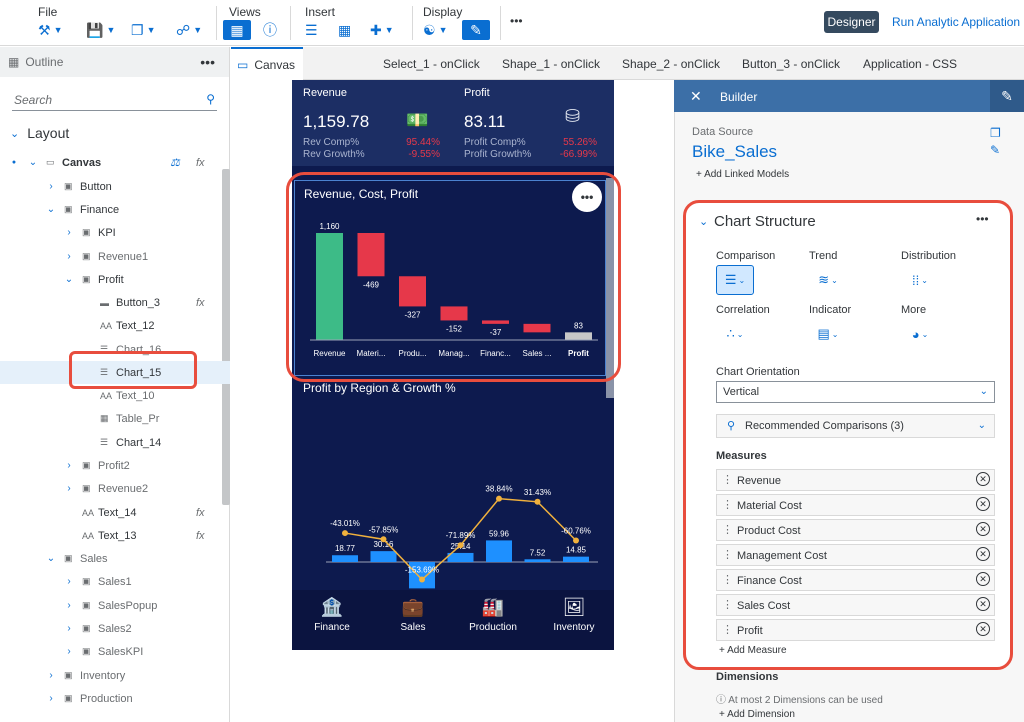  I want to click on outline-item-production: › ▣ Production, so click(115, 698).